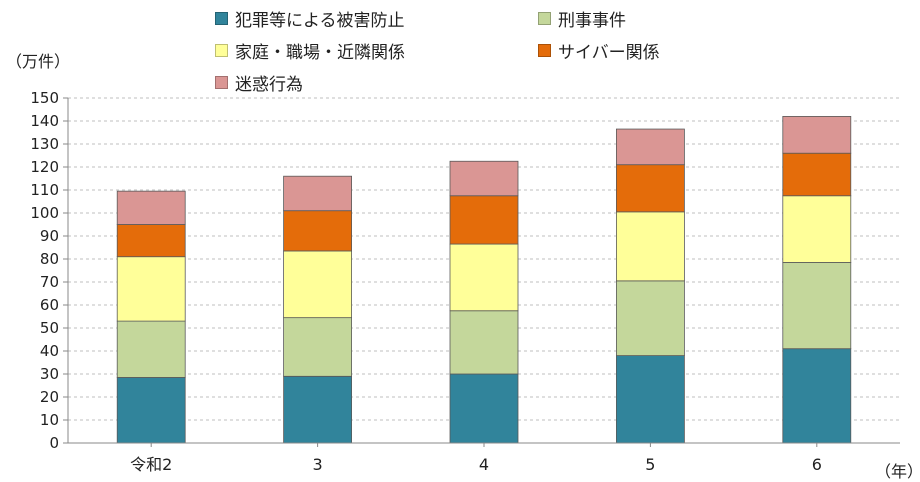 This screenshot has height=482, width=920. What do you see at coordinates (320, 21) in the screenshot?
I see `legend-label: 犯罪等による被害防止` at bounding box center [320, 21].